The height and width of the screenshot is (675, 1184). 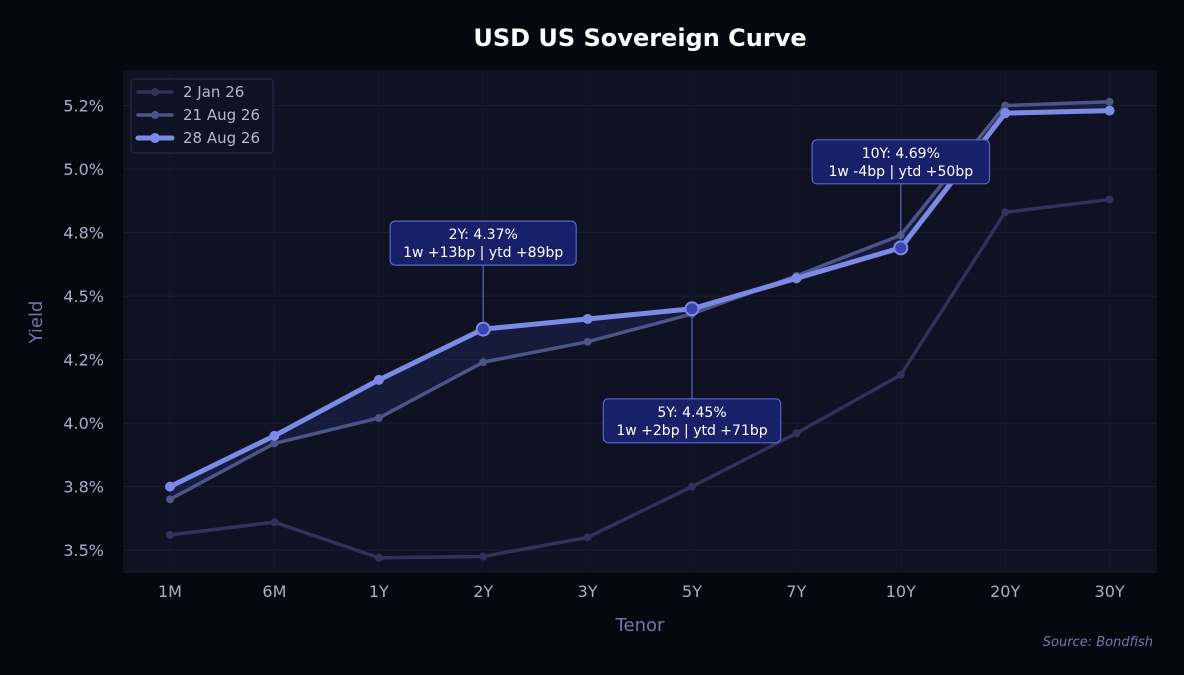 I want to click on y-tick-label: 3.5%, so click(x=83, y=550).